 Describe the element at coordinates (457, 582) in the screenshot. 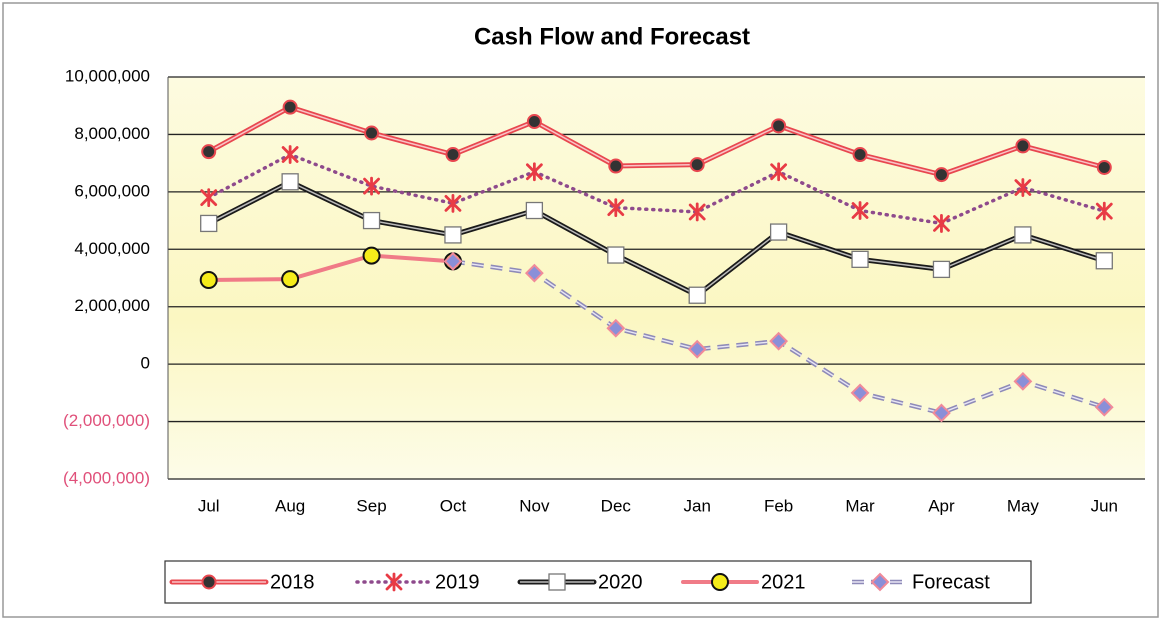

I see `legend-label: 2019` at that location.